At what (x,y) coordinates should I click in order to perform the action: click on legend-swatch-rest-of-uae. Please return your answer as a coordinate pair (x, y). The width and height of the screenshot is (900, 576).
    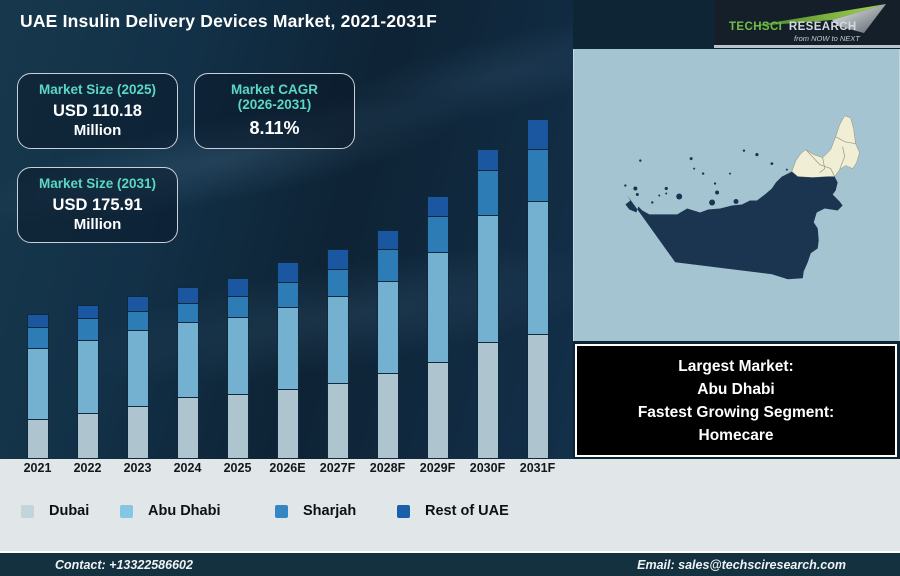
    Looking at the image, I should click on (403, 511).